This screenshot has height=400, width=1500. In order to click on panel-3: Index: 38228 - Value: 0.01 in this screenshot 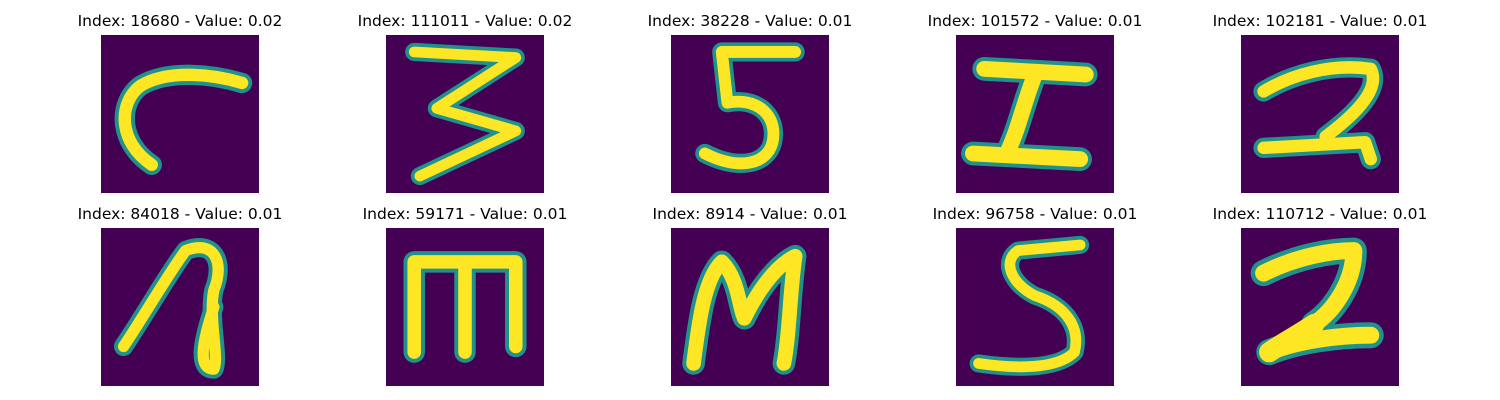, I will do `click(750, 104)`.